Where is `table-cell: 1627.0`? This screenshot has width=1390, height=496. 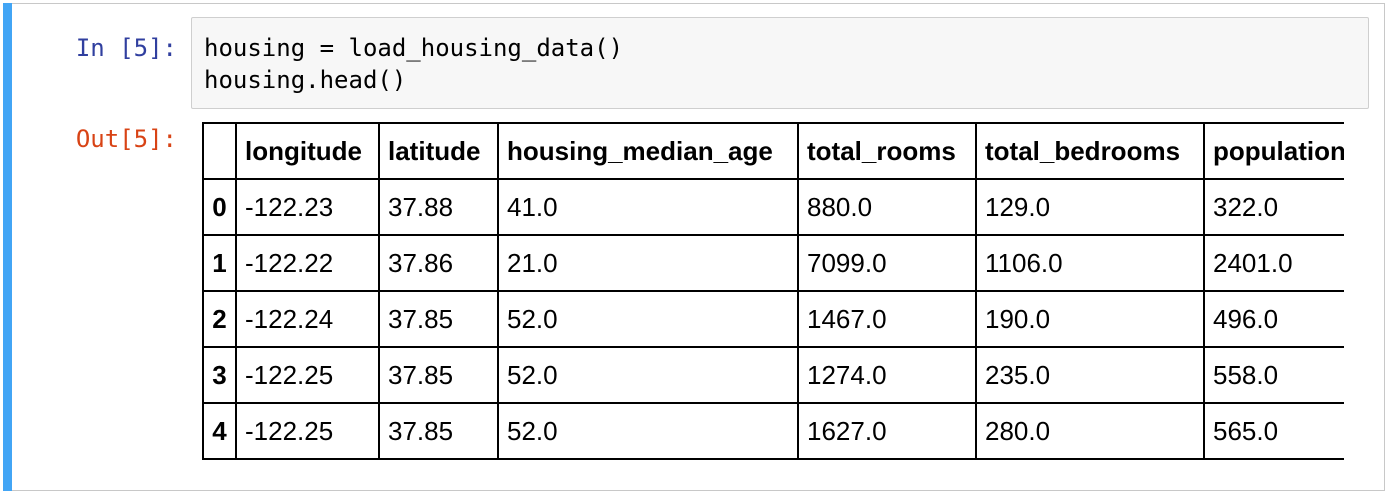
table-cell: 1627.0 is located at coordinates (887, 431).